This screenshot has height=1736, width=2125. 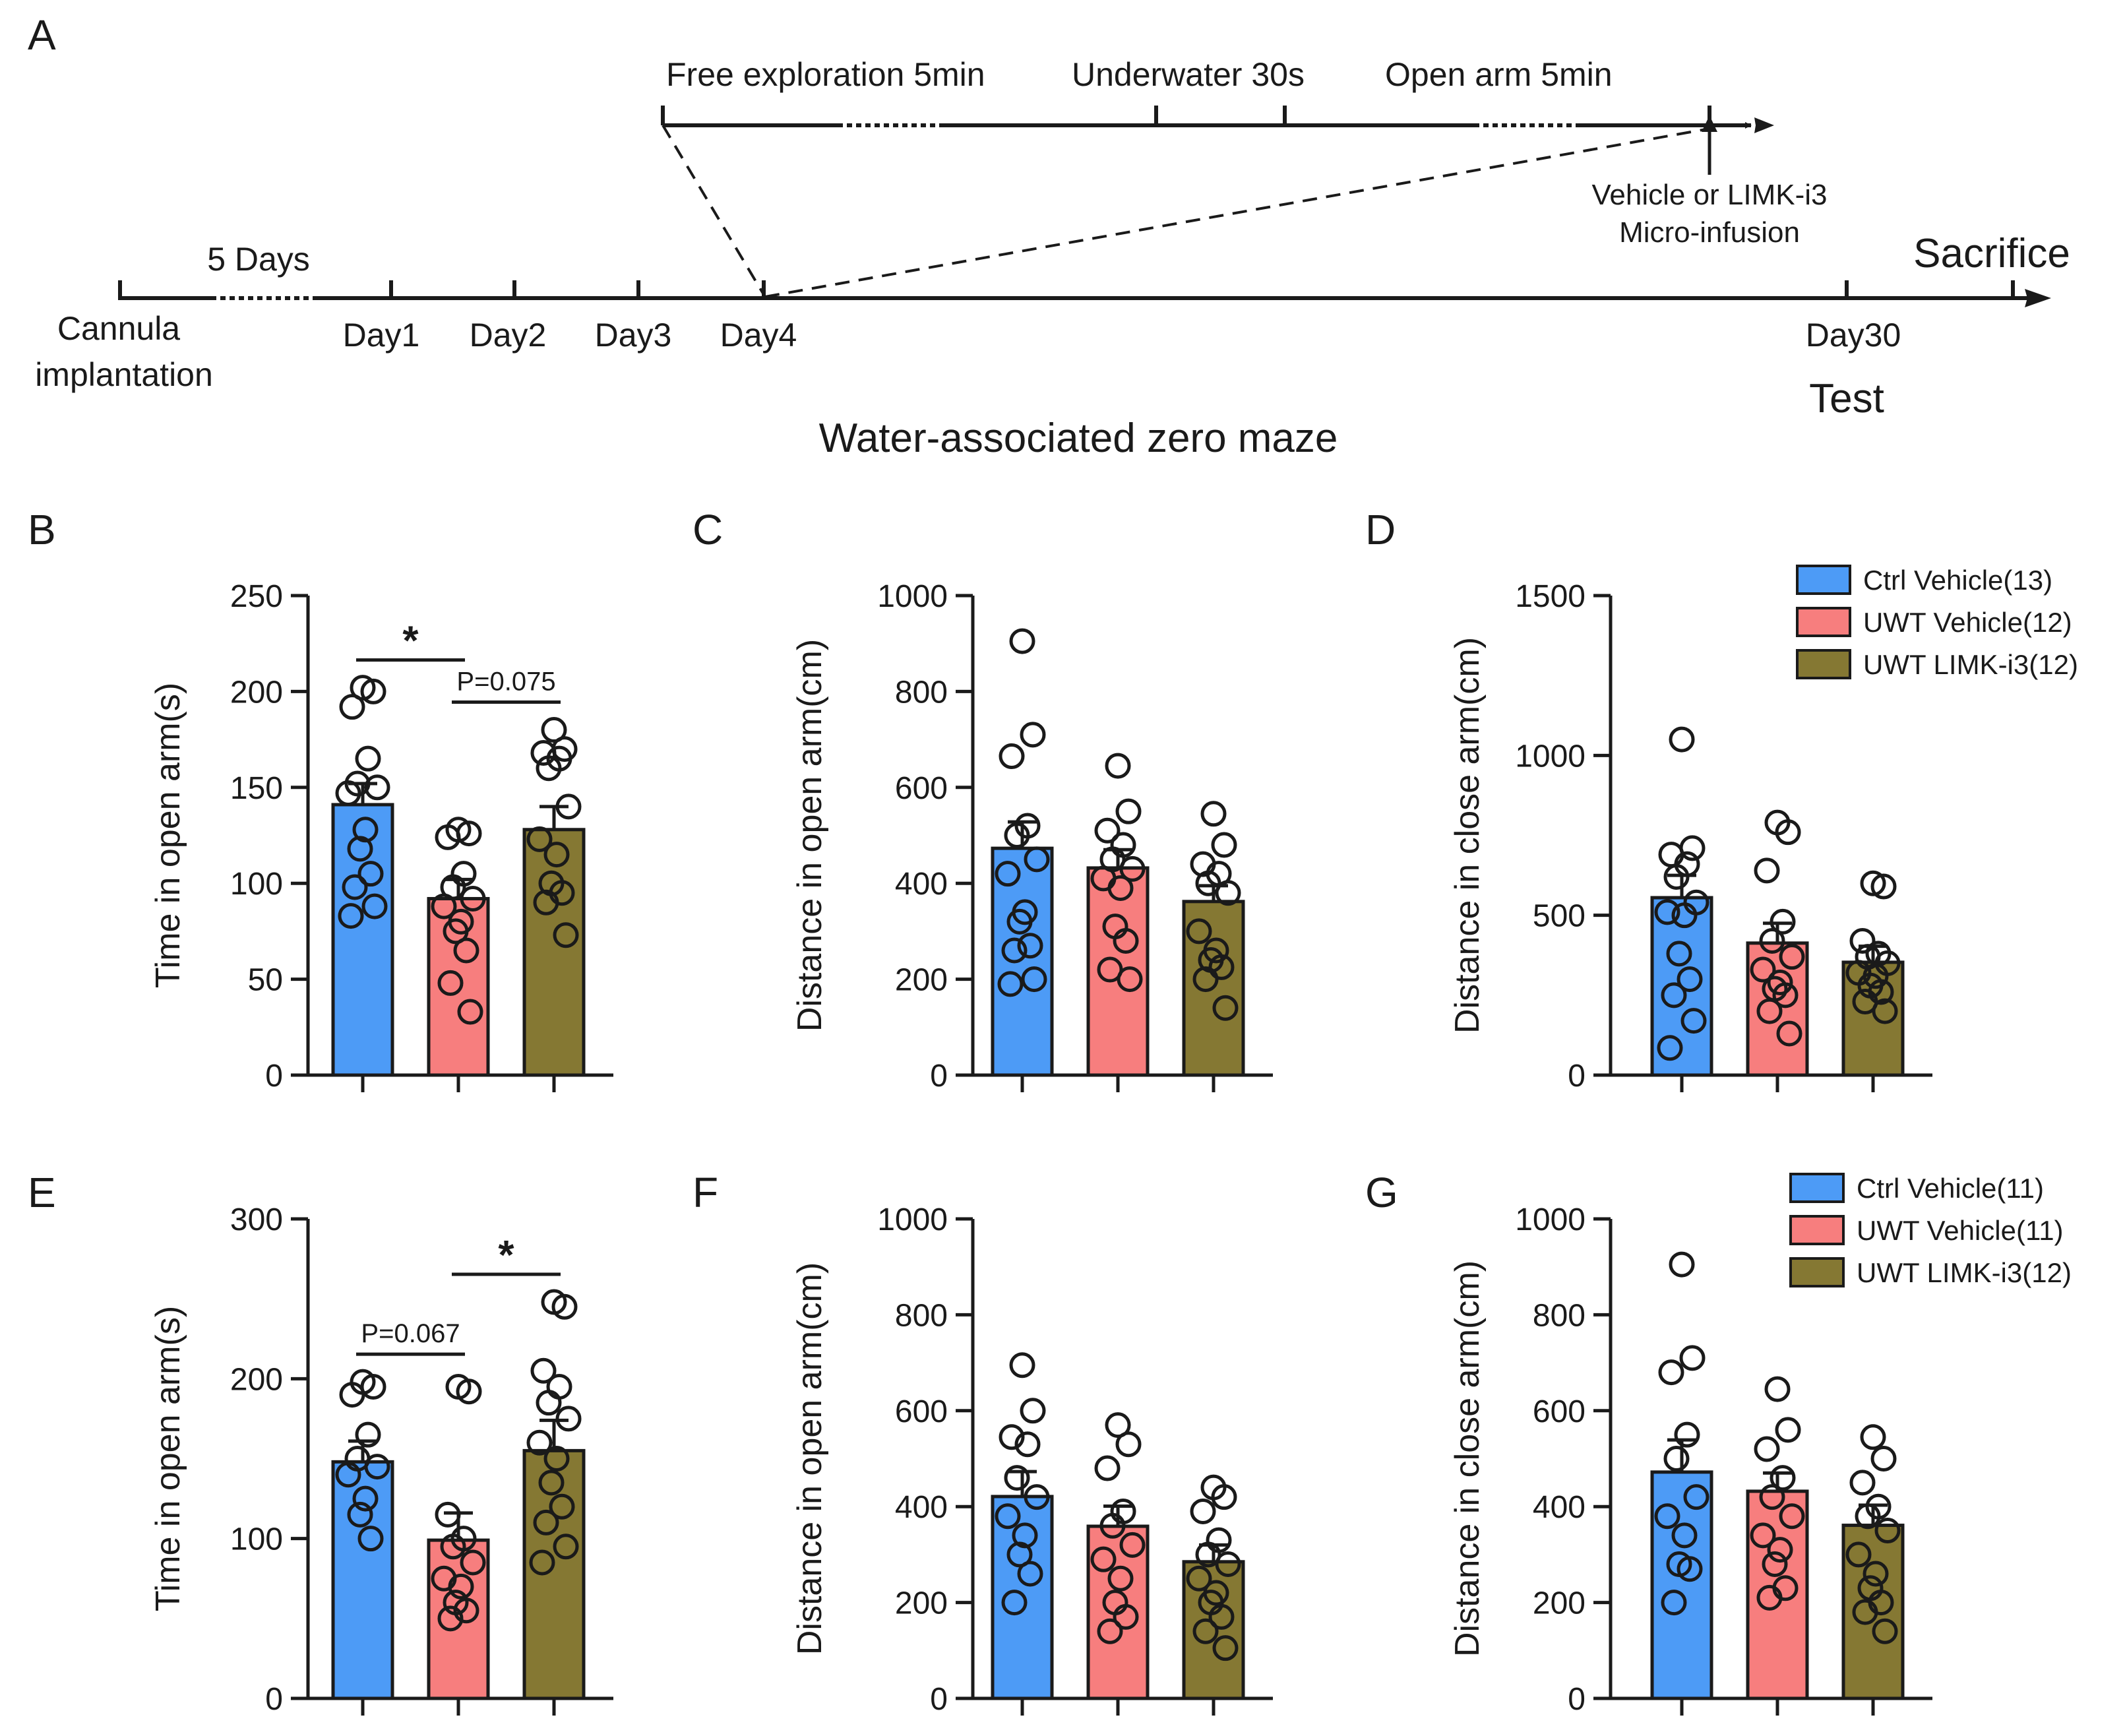 What do you see at coordinates (1961, 1230) in the screenshot?
I see `legend-label: UWT Vehicle(11)` at bounding box center [1961, 1230].